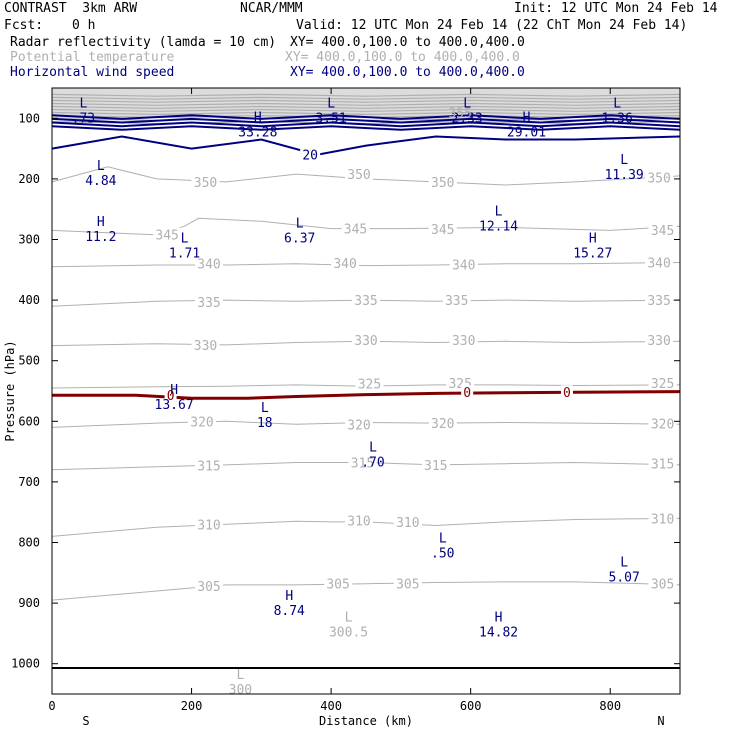  I want to click on forecast-value: 0 h, so click(84, 25).